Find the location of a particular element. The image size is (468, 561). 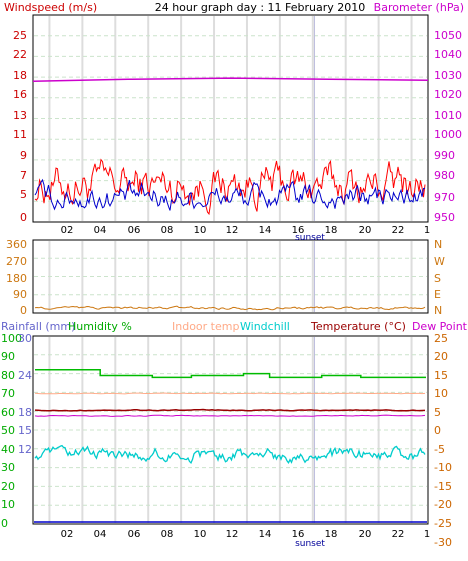

tick-label: -15 is located at coordinates (443, 486).